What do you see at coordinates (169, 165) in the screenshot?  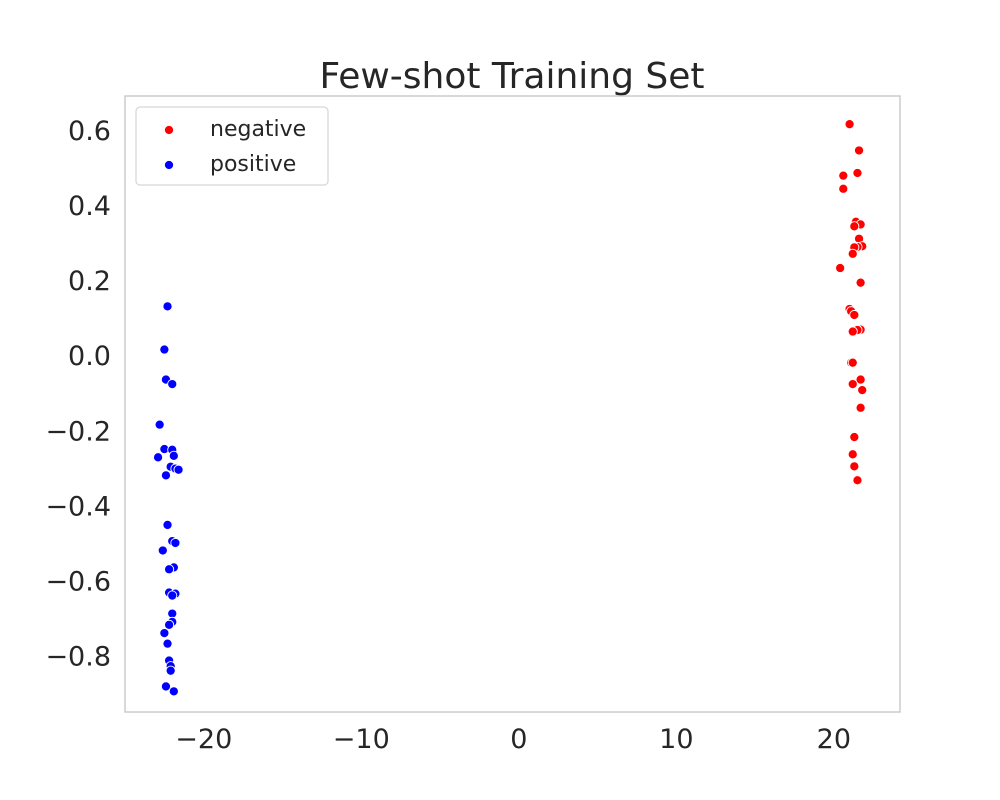 I see `legend-marker-positive` at bounding box center [169, 165].